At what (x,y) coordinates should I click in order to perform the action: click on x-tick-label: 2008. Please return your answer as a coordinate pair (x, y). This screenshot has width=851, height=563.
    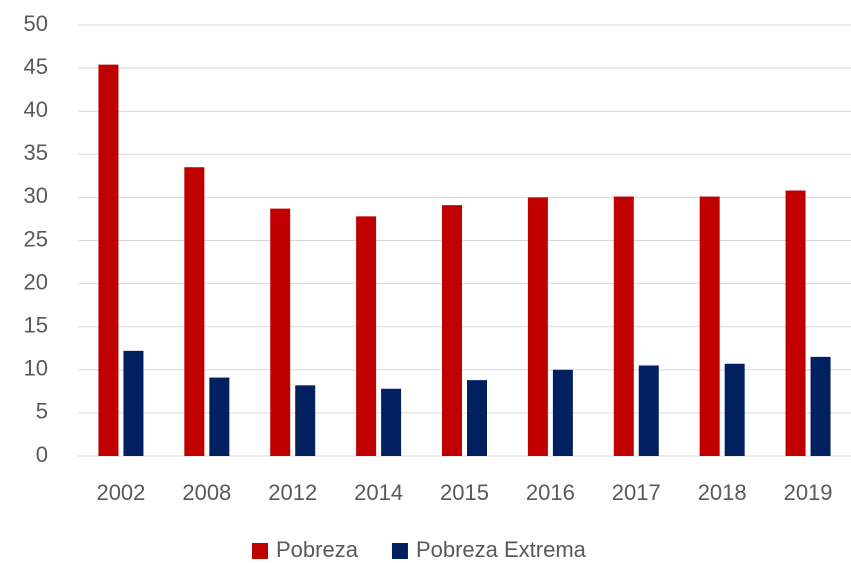
    Looking at the image, I should click on (206, 492).